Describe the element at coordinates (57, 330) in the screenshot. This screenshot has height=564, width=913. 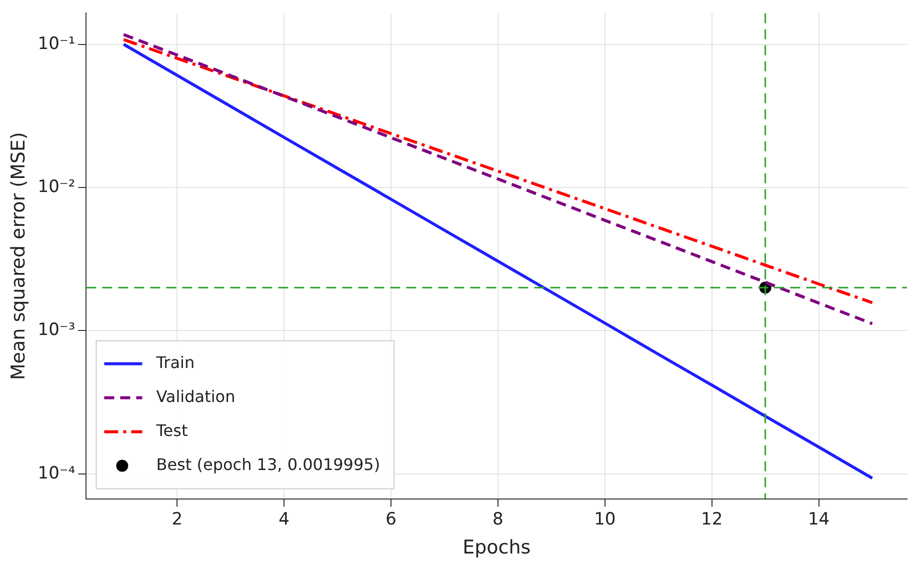
I see `y-tick-label: 10⁻³` at that location.